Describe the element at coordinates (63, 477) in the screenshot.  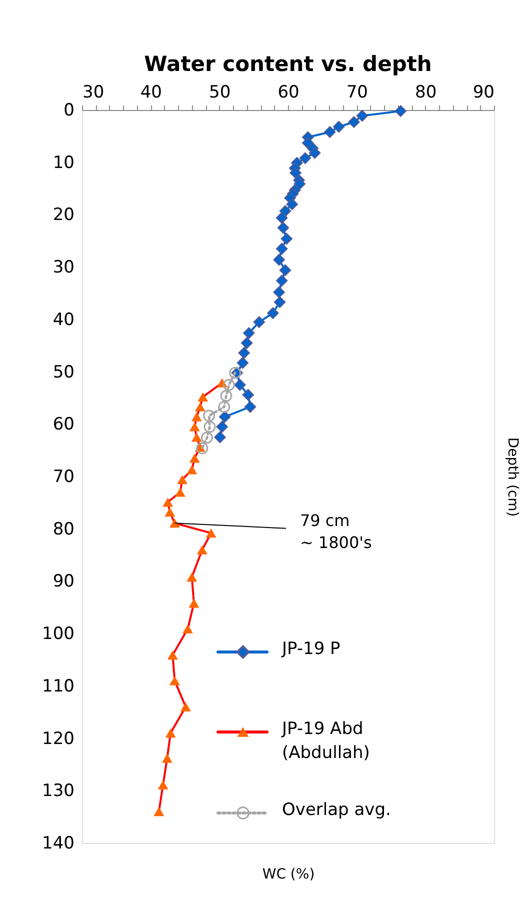
I see `y-tick-label: 70` at that location.